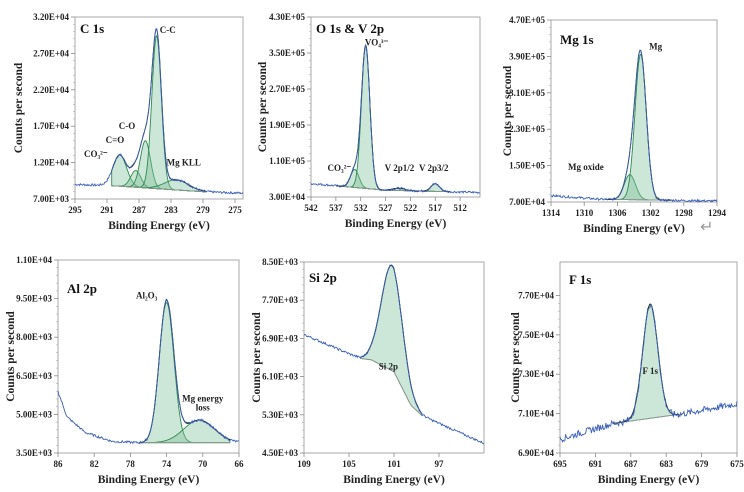 The image size is (744, 492). Describe the element at coordinates (596, 464) in the screenshot. I see `x-tick-label: 691` at that location.